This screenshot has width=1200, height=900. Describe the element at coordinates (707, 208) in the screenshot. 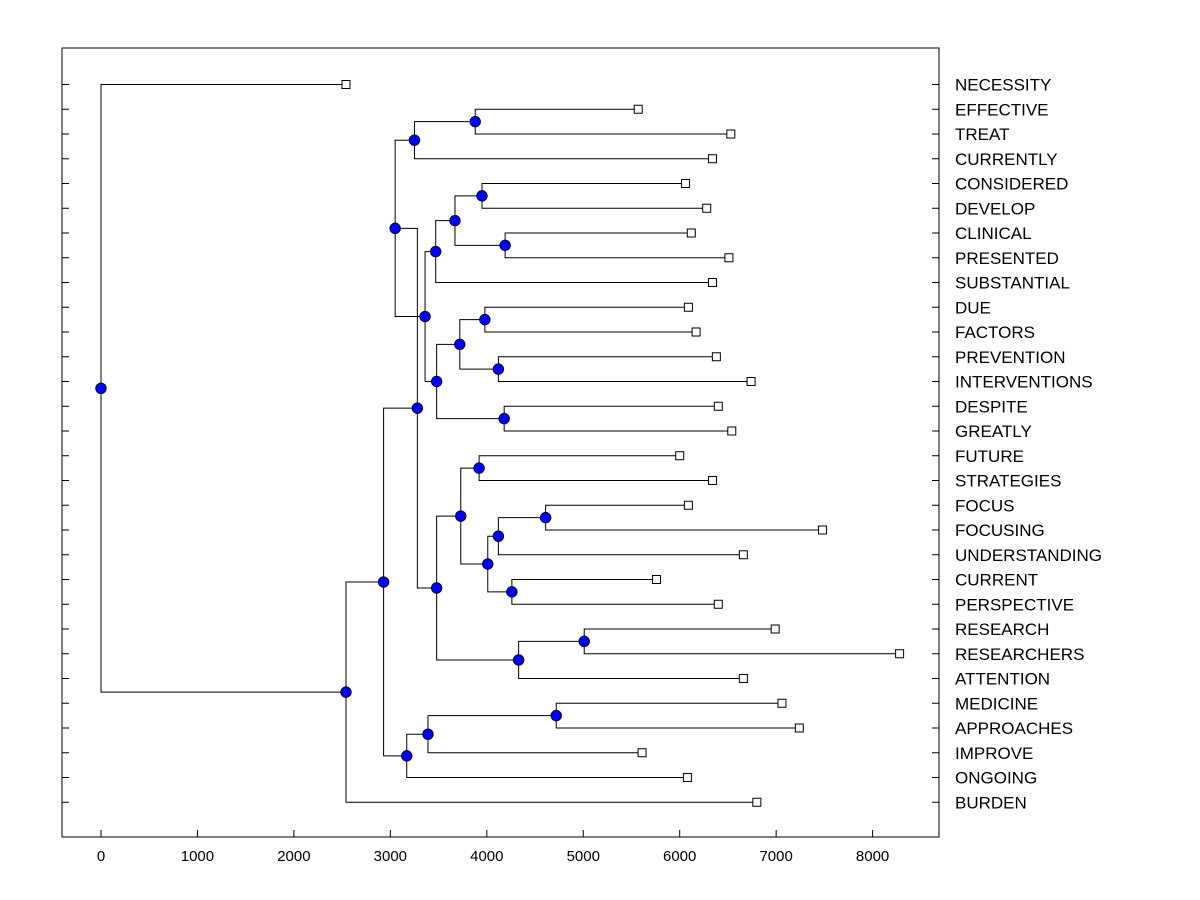

I see `leaf-marker-develop` at that location.